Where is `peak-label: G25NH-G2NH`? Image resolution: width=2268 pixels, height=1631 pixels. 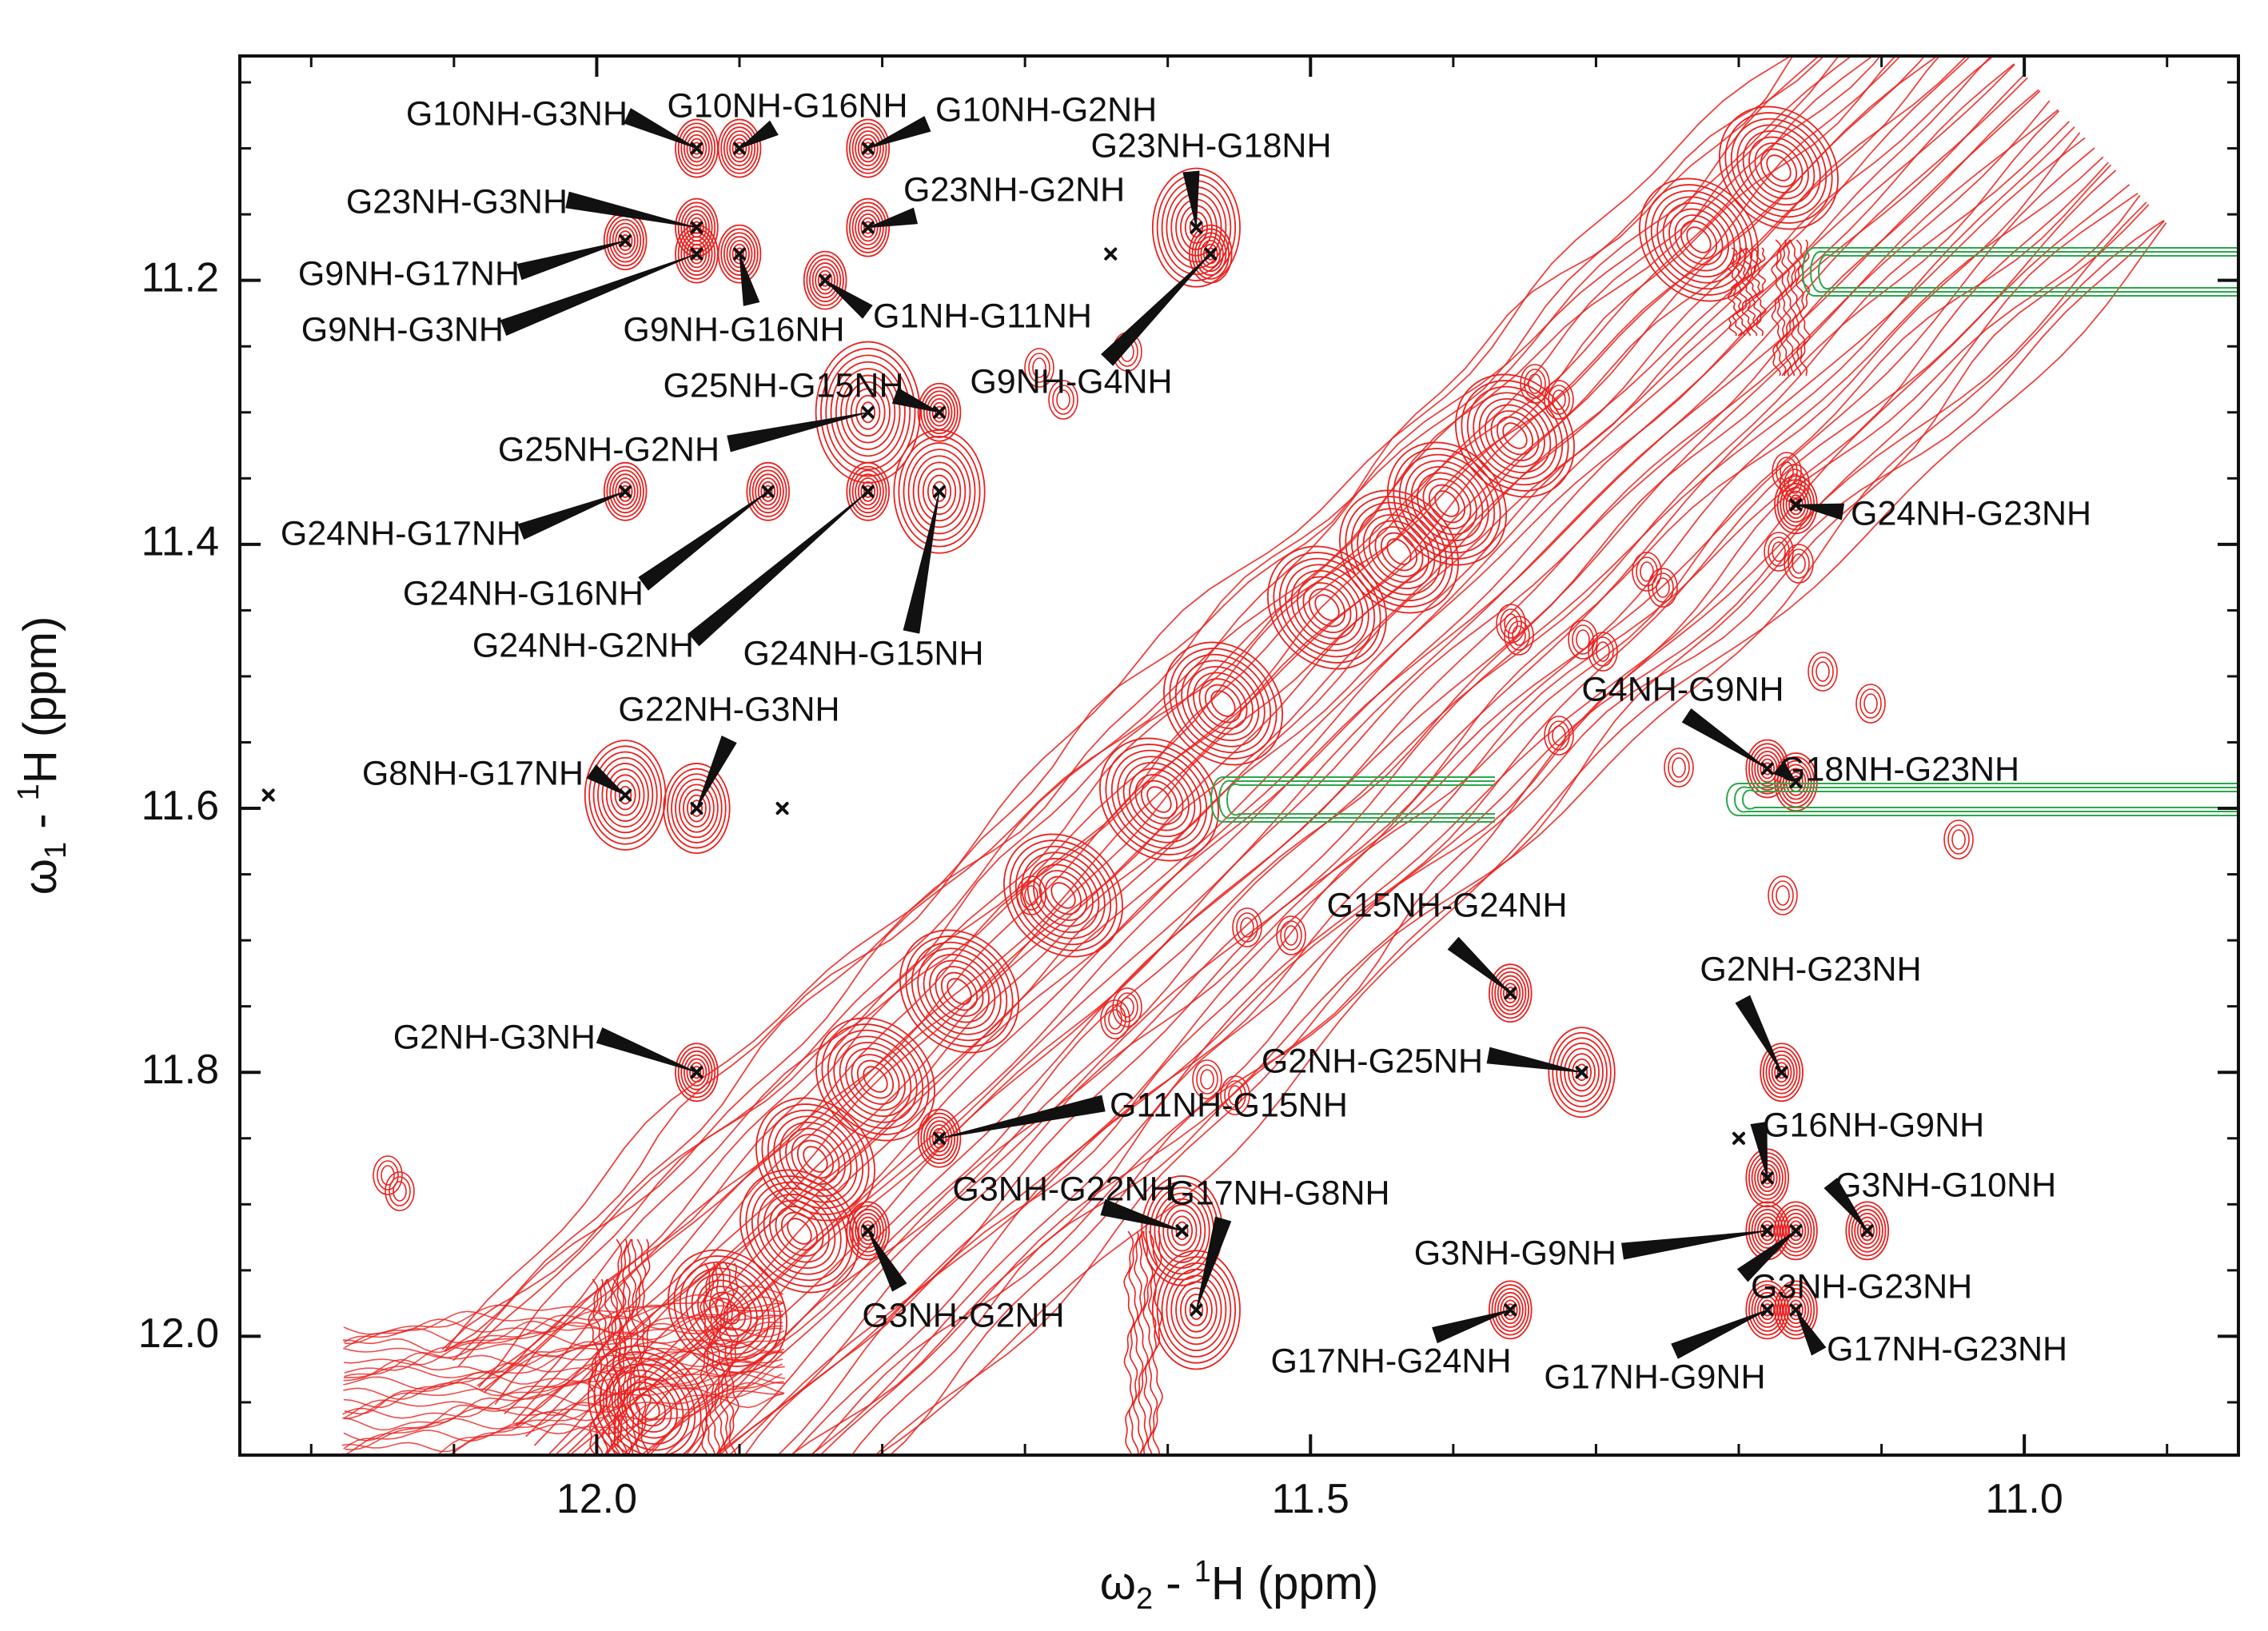 peak-label: G25NH-G2NH is located at coordinates (608, 449).